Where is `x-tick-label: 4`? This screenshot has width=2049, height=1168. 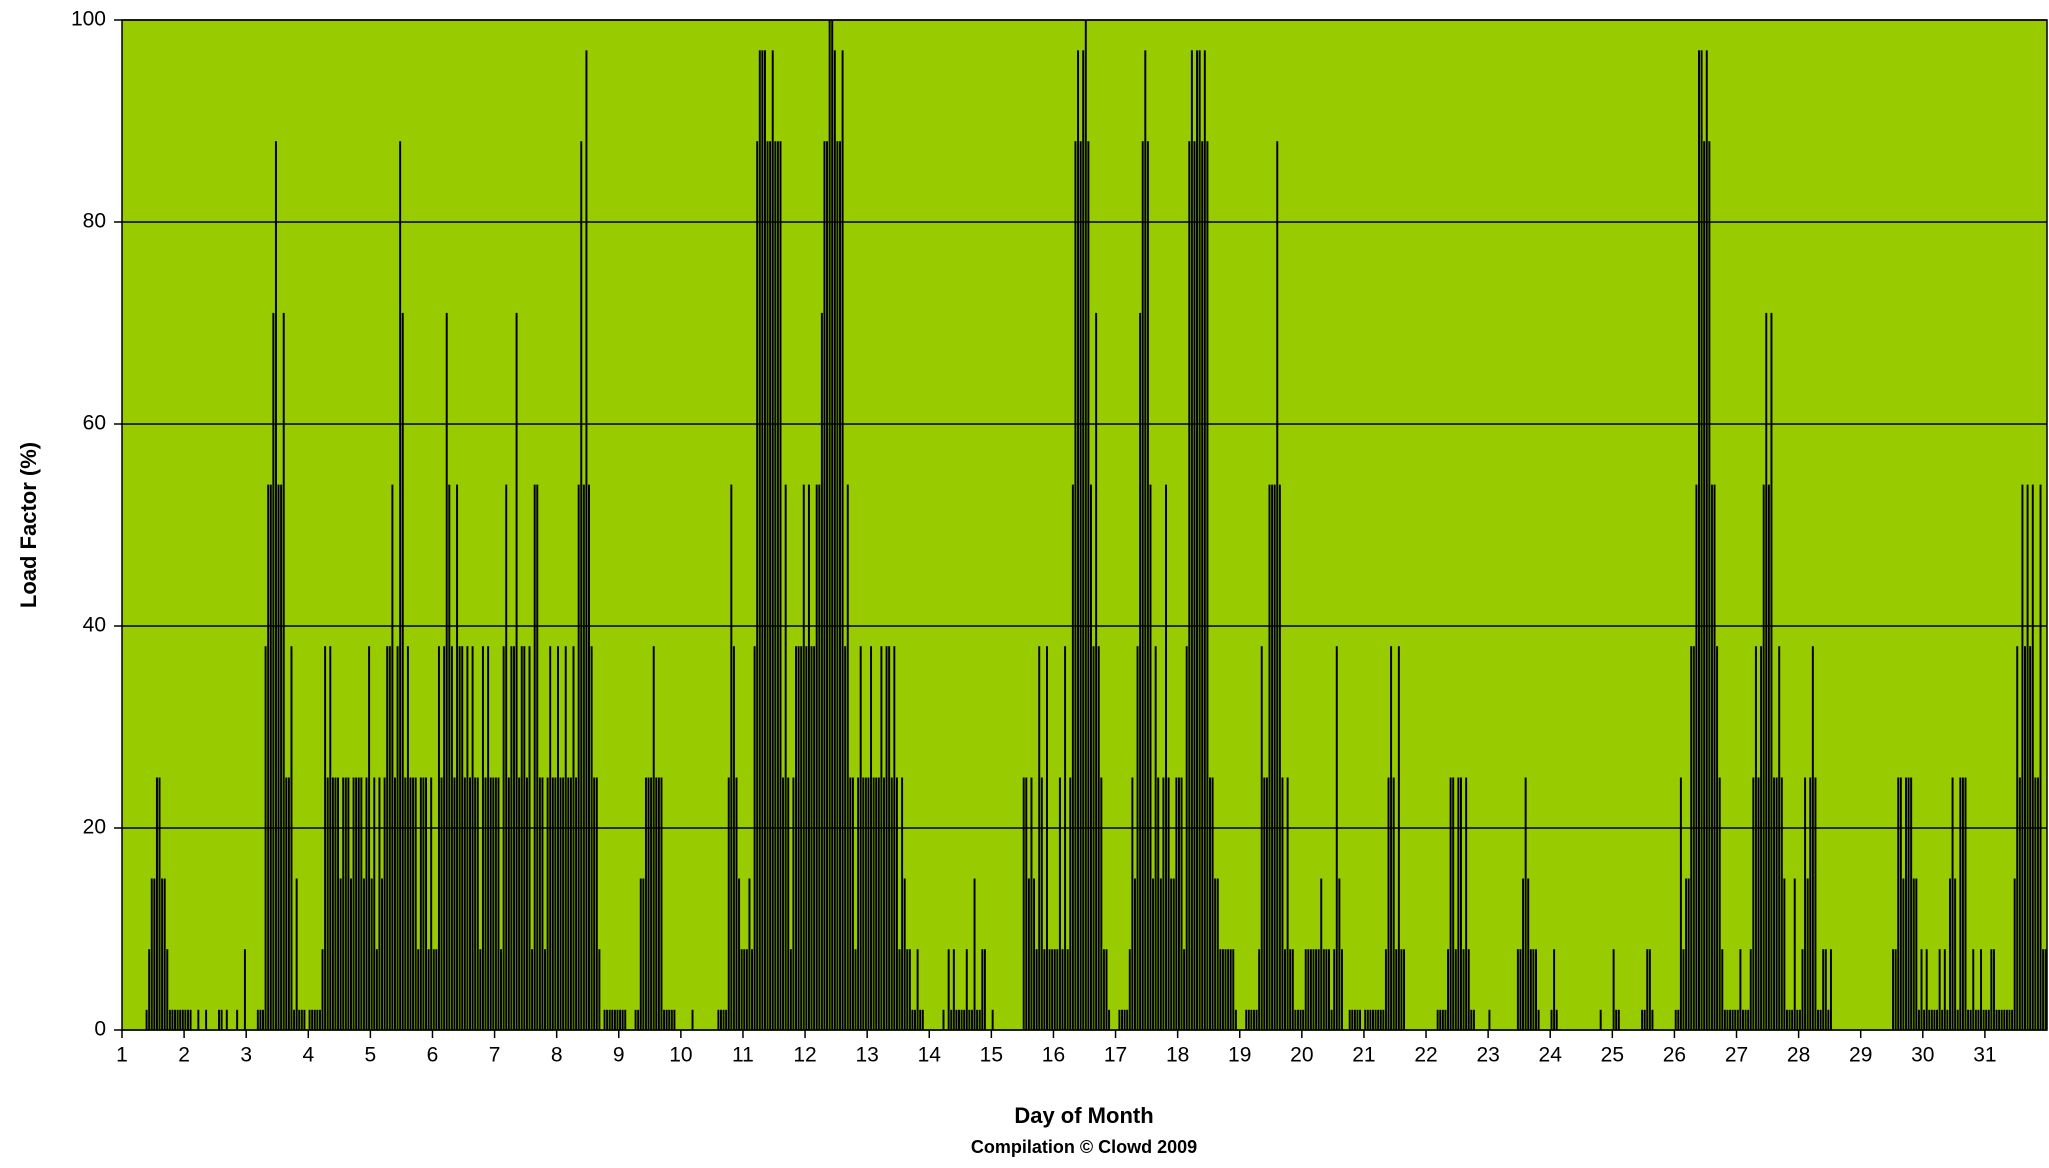
x-tick-label: 4 is located at coordinates (308, 1055).